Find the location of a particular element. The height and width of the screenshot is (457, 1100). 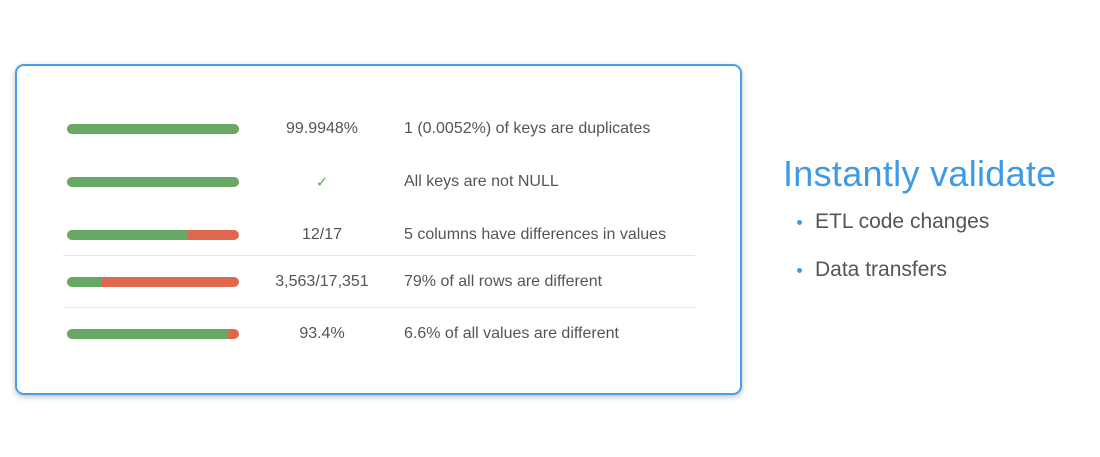

result-value: 12/17 is located at coordinates (322, 234).